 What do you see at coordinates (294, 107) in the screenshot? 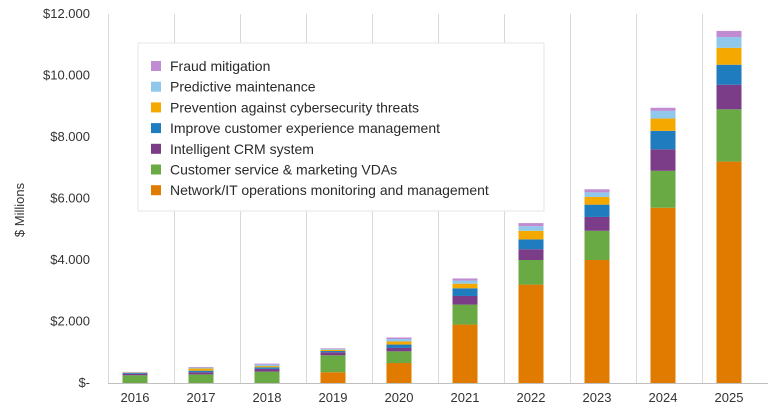
I see `legend-label: Prevention against cybersecurity threats` at bounding box center [294, 107].